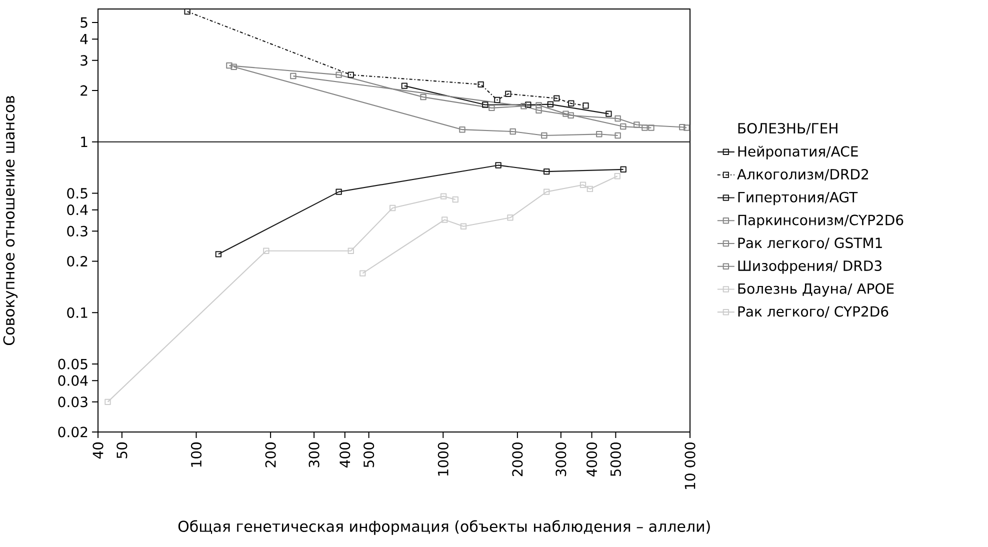 Image resolution: width=988 pixels, height=547 pixels. What do you see at coordinates (813, 312) in the screenshot?
I see `legend-label: Рак легкого/ CYP2D6` at bounding box center [813, 312].